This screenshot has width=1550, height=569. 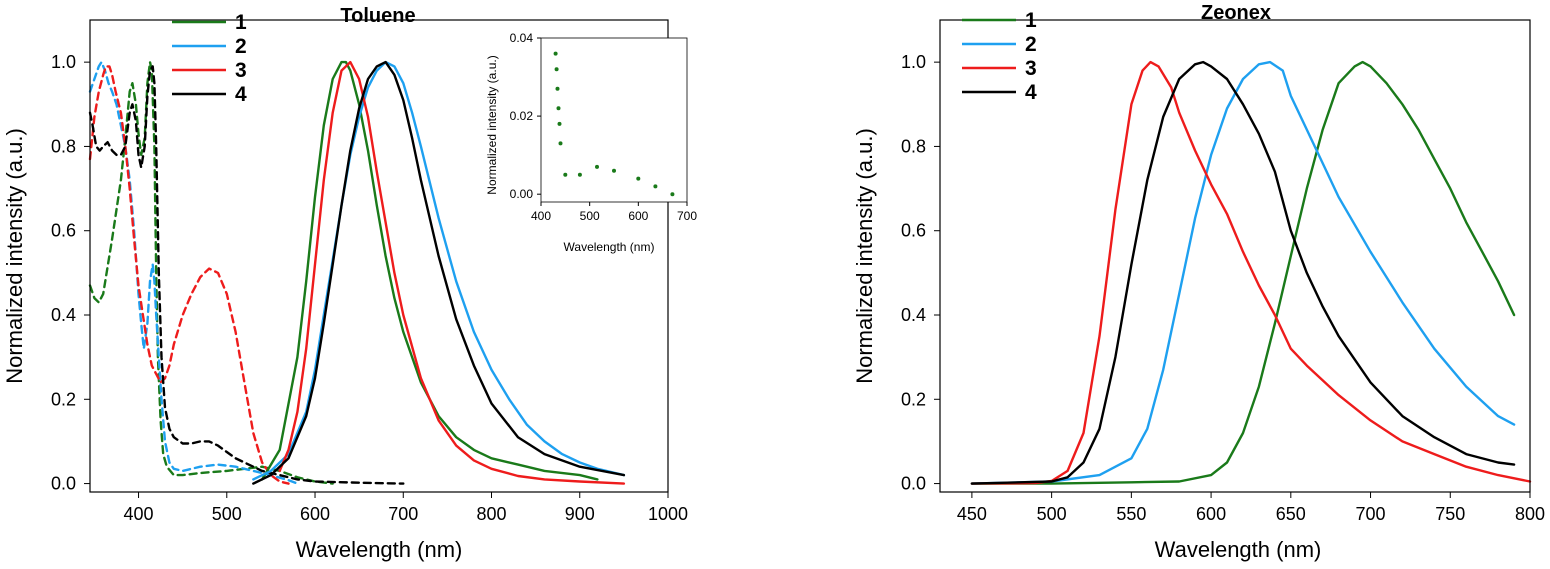 I want to click on zeonex-legend-label-2: 2, so click(x=1031, y=44).